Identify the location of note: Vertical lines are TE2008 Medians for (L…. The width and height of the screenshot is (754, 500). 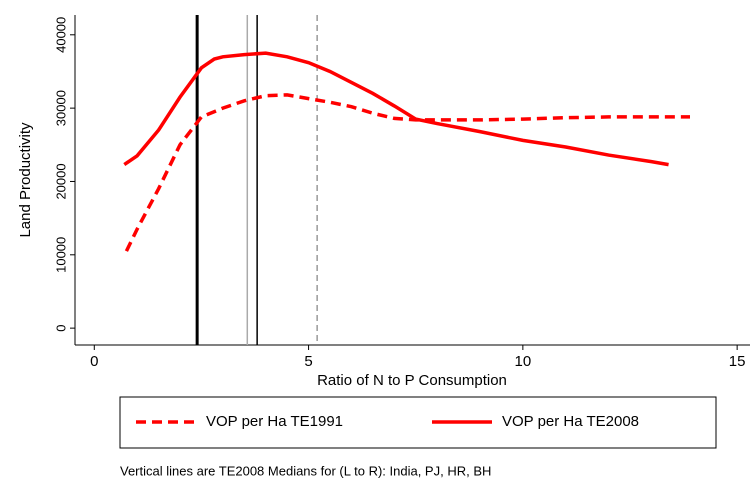
(305, 470).